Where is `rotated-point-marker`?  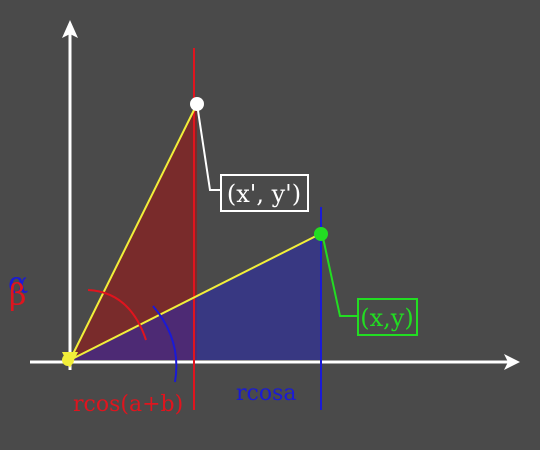 rotated-point-marker is located at coordinates (197, 104).